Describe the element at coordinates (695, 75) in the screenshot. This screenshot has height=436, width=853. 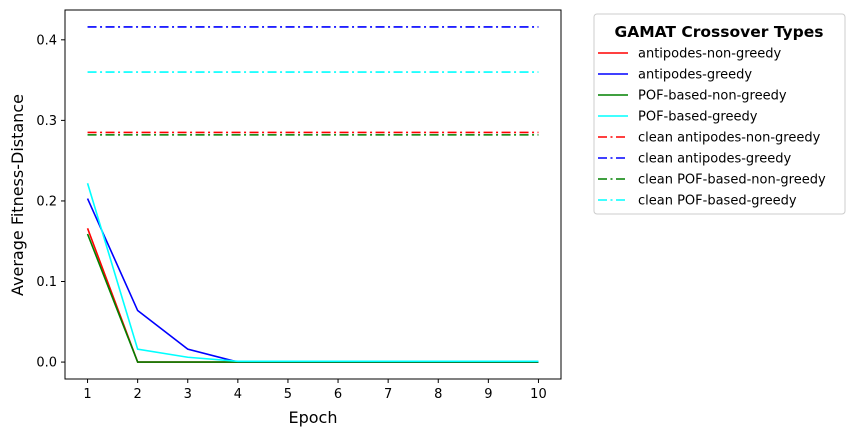
I see `legend-label: antipodes-greedy` at that location.